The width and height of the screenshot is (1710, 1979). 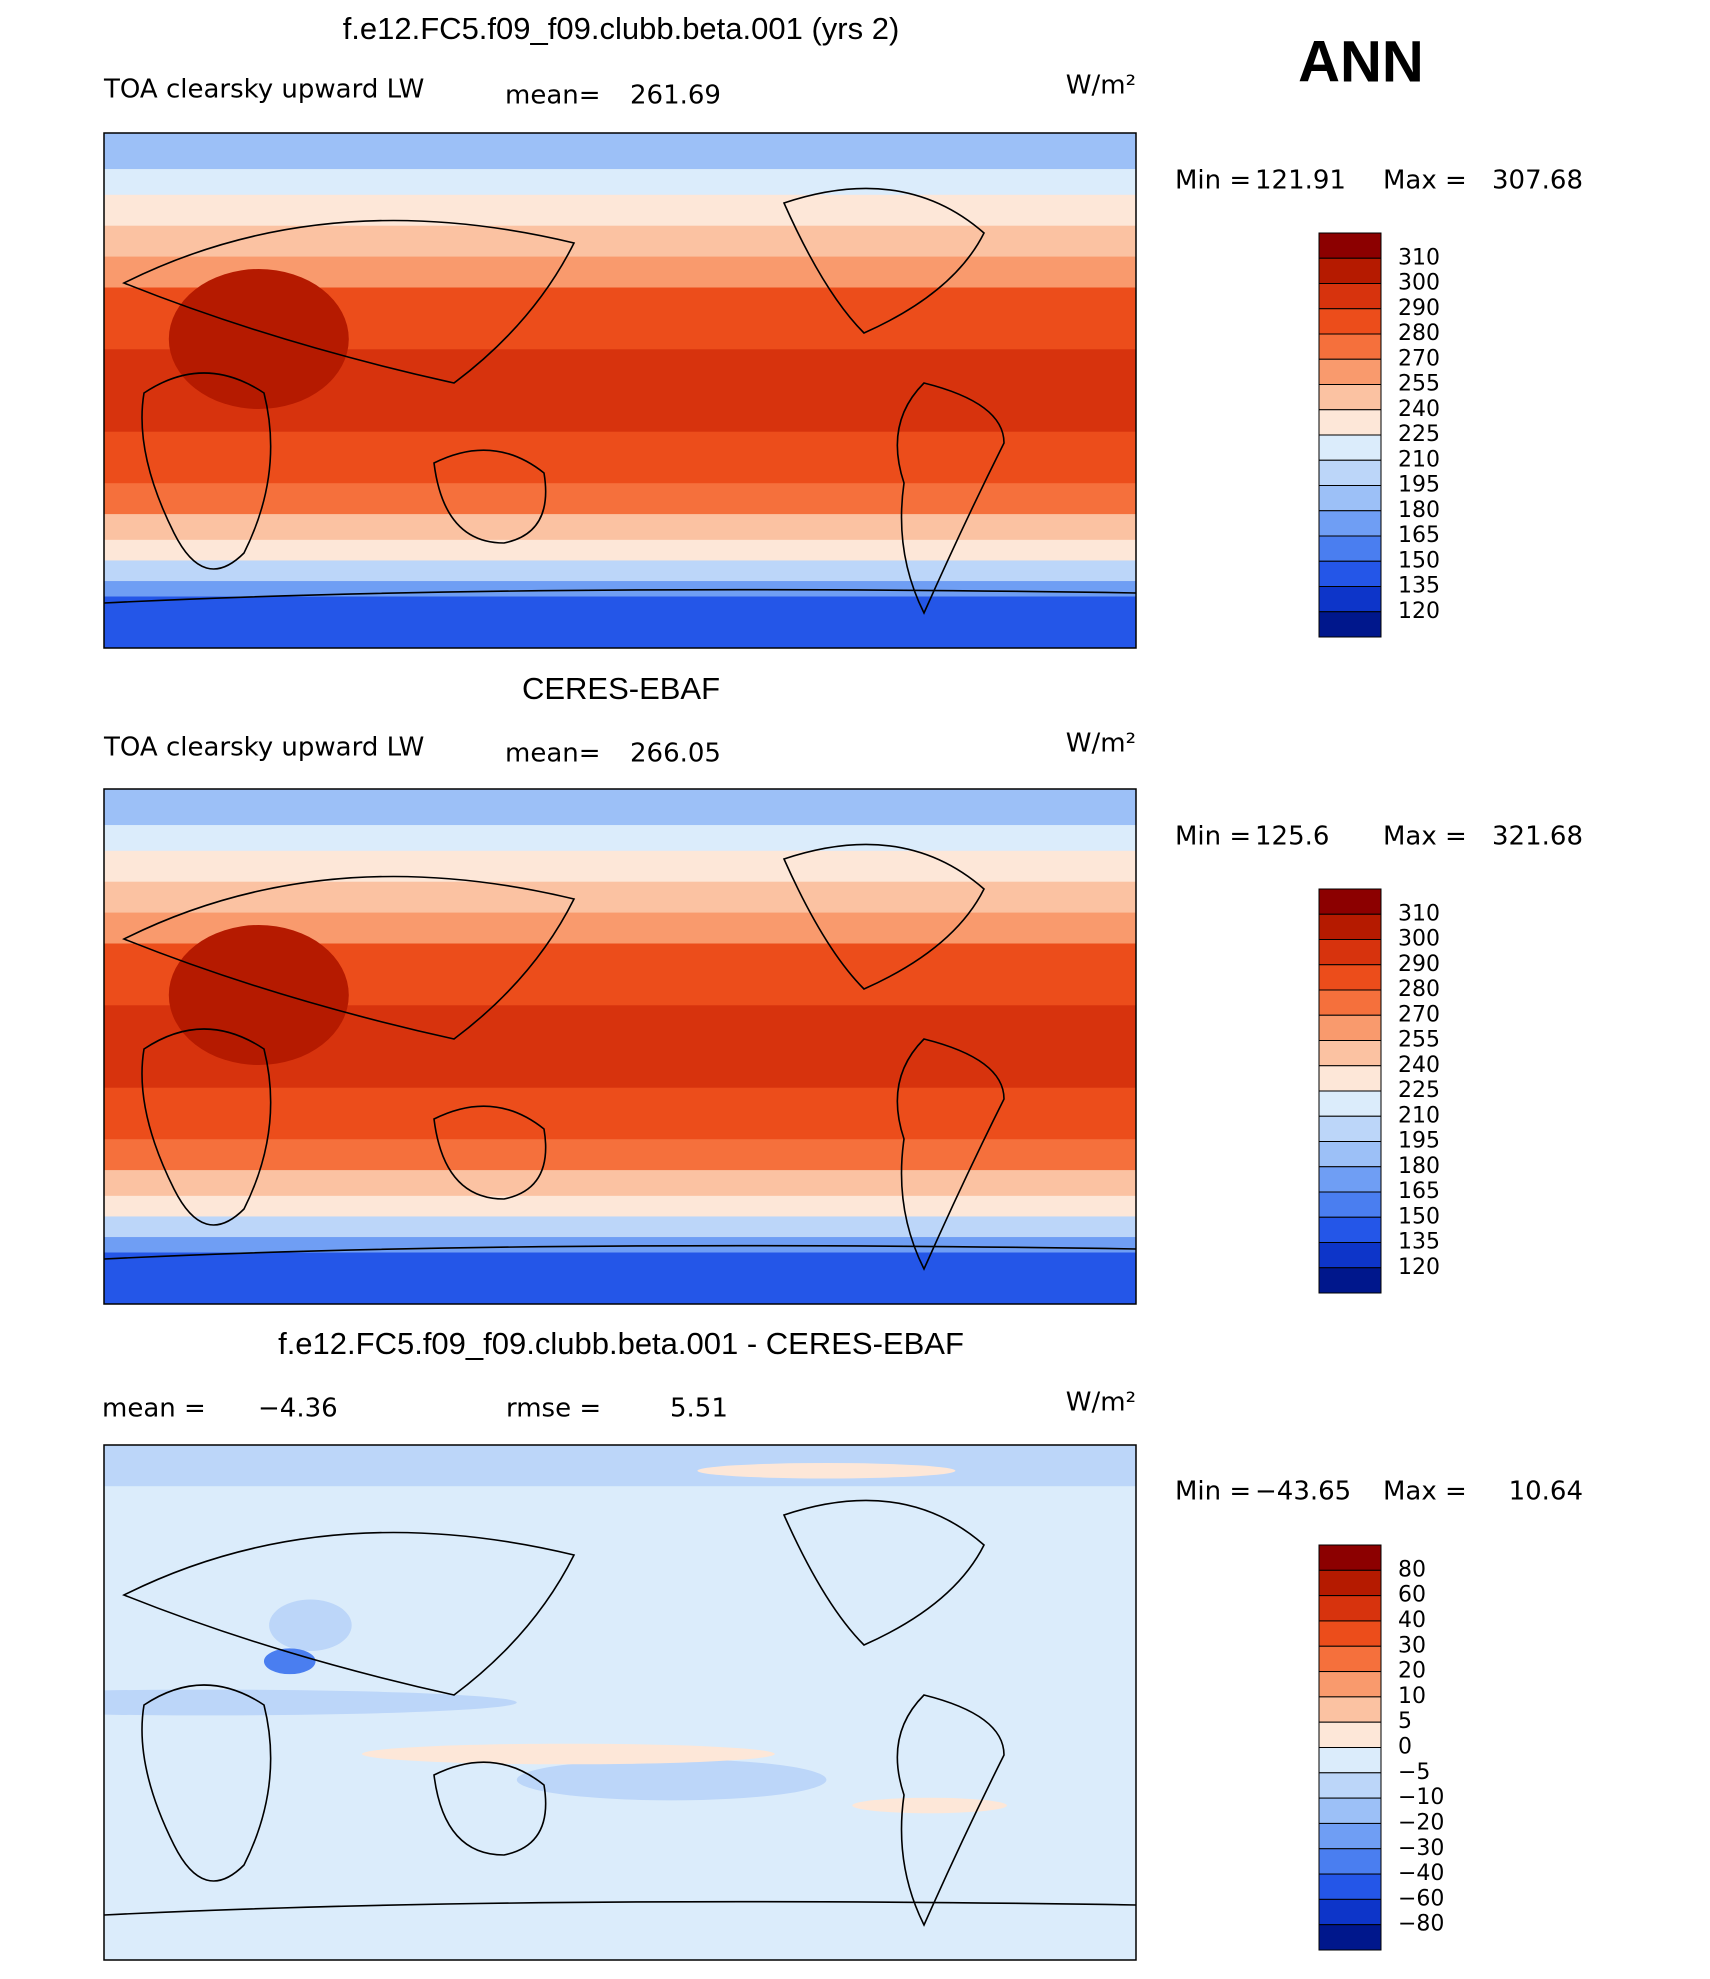 What do you see at coordinates (1300, 181) in the screenshot?
I see `min-value: 121.91` at bounding box center [1300, 181].